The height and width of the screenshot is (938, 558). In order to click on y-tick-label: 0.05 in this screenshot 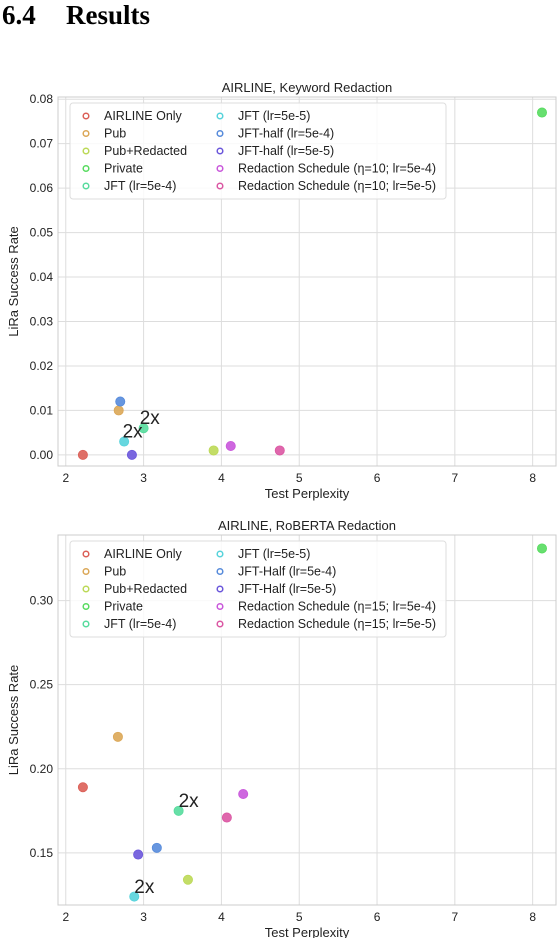, I will do `click(42, 233)`.